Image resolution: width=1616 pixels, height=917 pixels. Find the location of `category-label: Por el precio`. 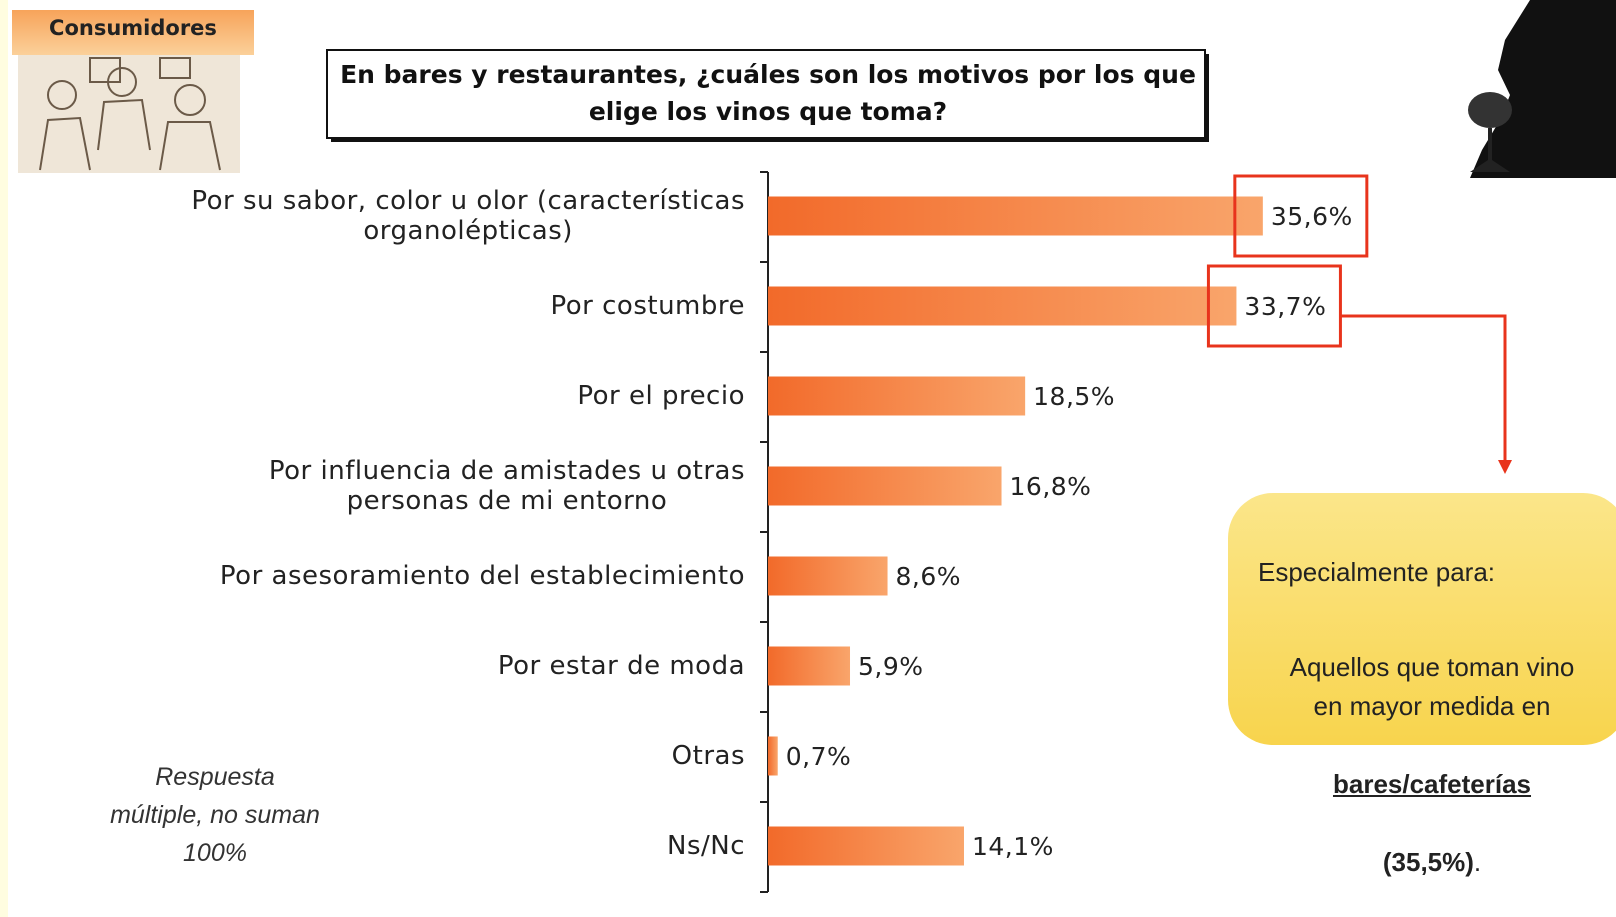

category-label: Por el precio is located at coordinates (661, 396).